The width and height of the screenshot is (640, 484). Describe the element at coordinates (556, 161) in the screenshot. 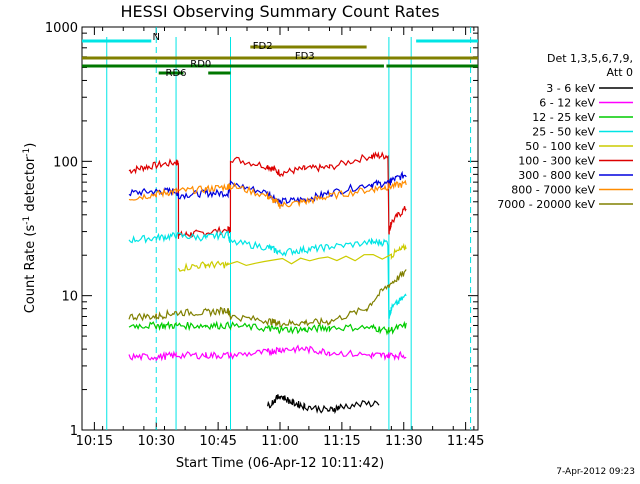

I see `legend-label: 100 - 300 keV` at that location.